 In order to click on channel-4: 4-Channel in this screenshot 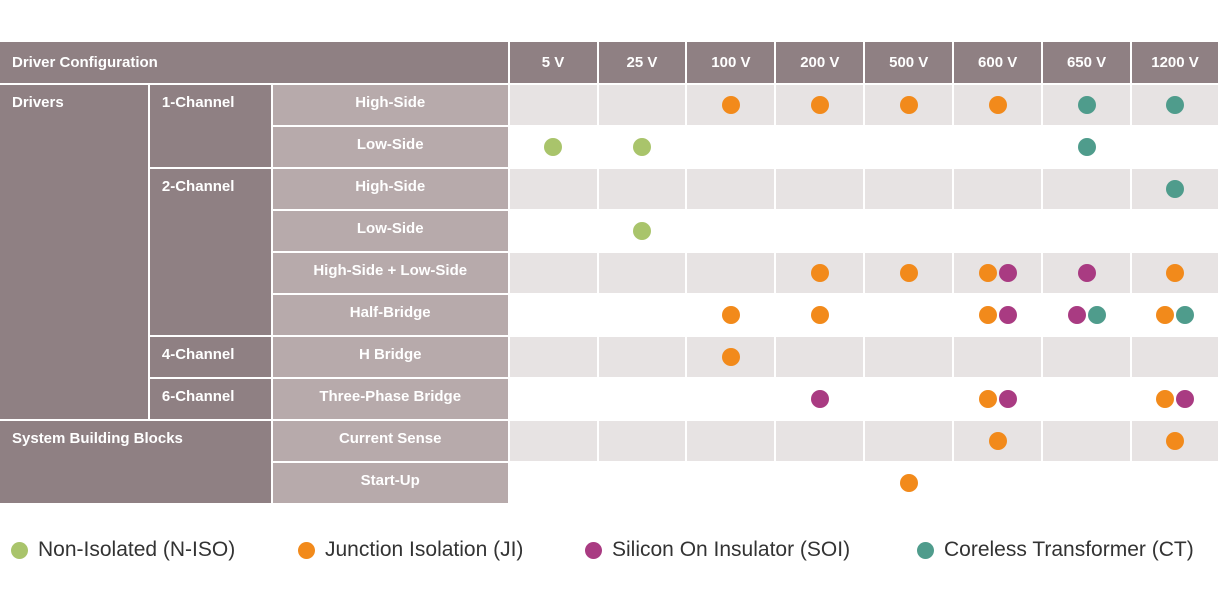, I will do `click(210, 357)`.